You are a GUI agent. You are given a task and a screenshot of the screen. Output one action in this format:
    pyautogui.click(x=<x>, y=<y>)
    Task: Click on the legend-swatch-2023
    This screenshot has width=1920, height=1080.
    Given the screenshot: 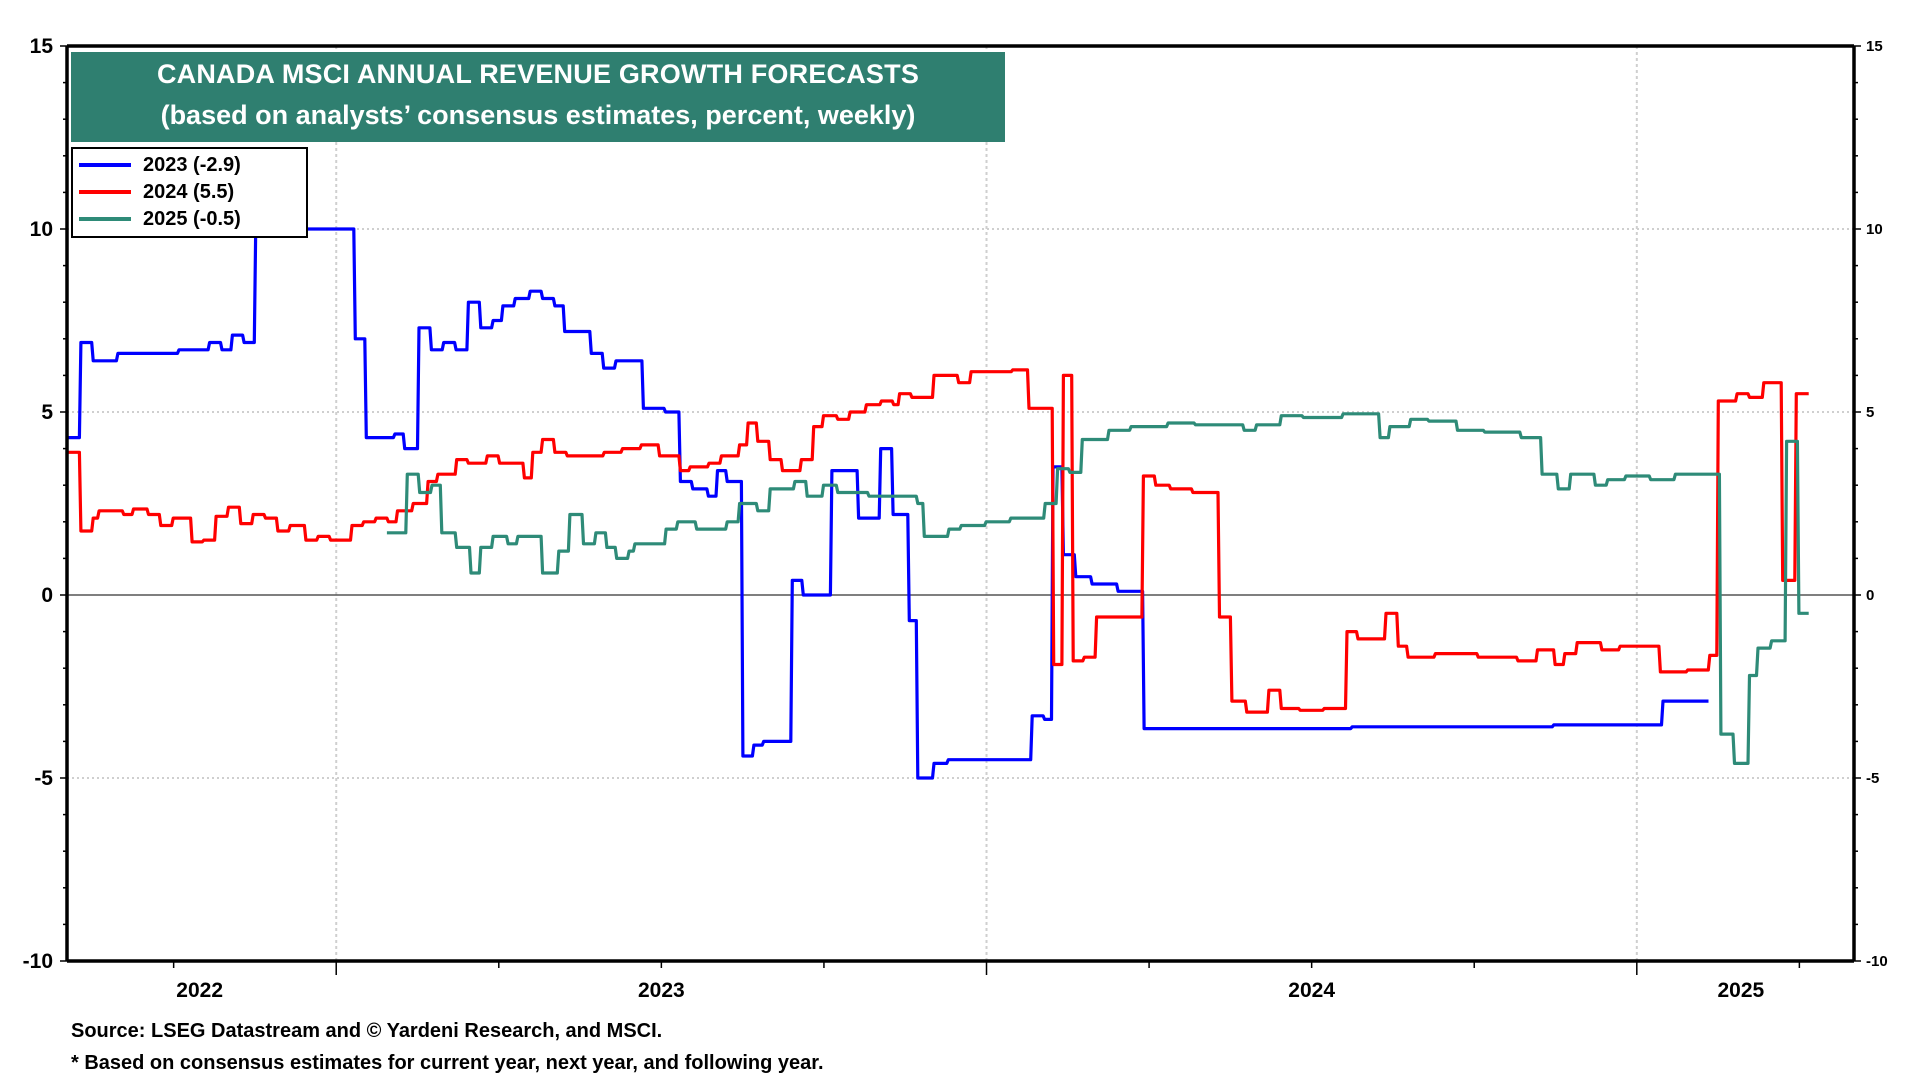 What is the action you would take?
    pyautogui.click(x=105, y=165)
    